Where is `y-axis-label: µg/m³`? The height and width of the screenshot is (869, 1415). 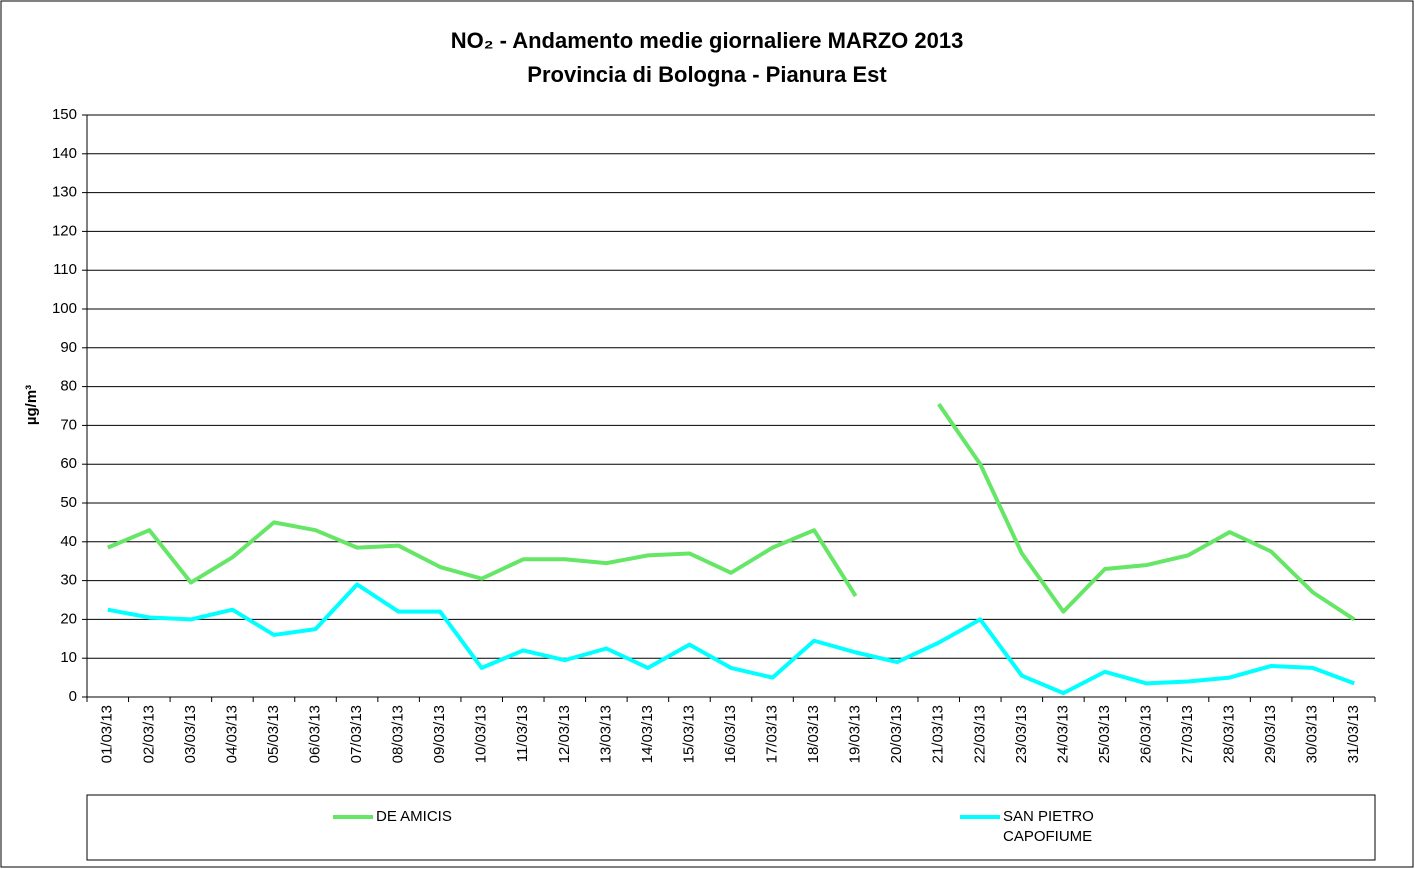 y-axis-label: µg/m³ is located at coordinates (31, 405).